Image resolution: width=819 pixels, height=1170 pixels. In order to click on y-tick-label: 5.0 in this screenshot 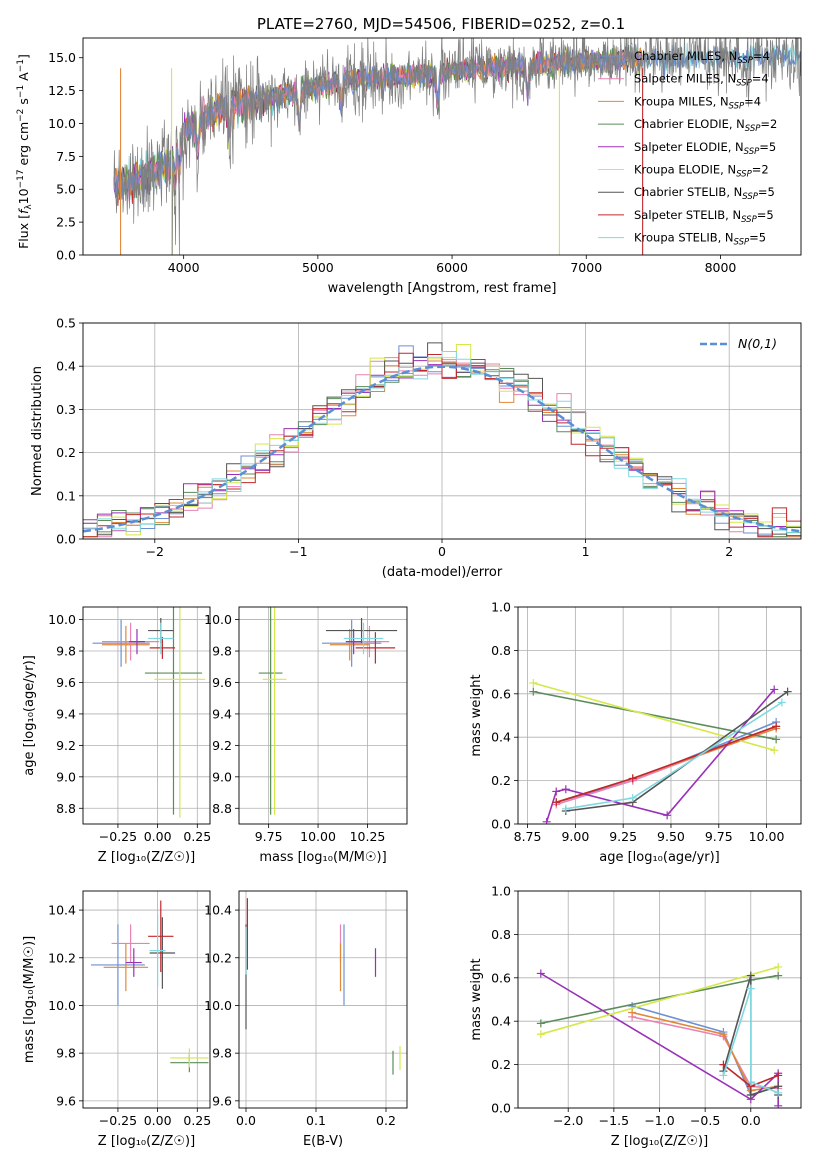, I will do `click(66, 189)`.